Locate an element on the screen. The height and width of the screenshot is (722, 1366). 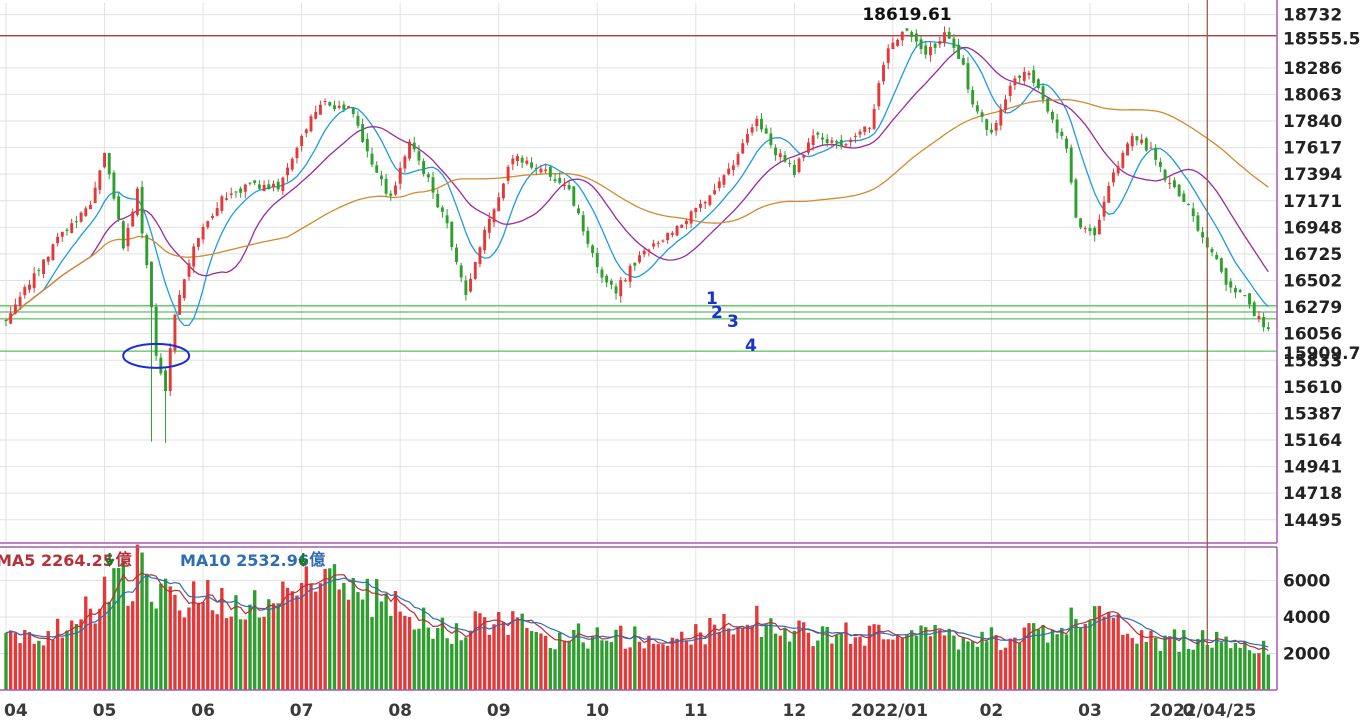
price-tick-label: 18286 is located at coordinates (1312, 69).